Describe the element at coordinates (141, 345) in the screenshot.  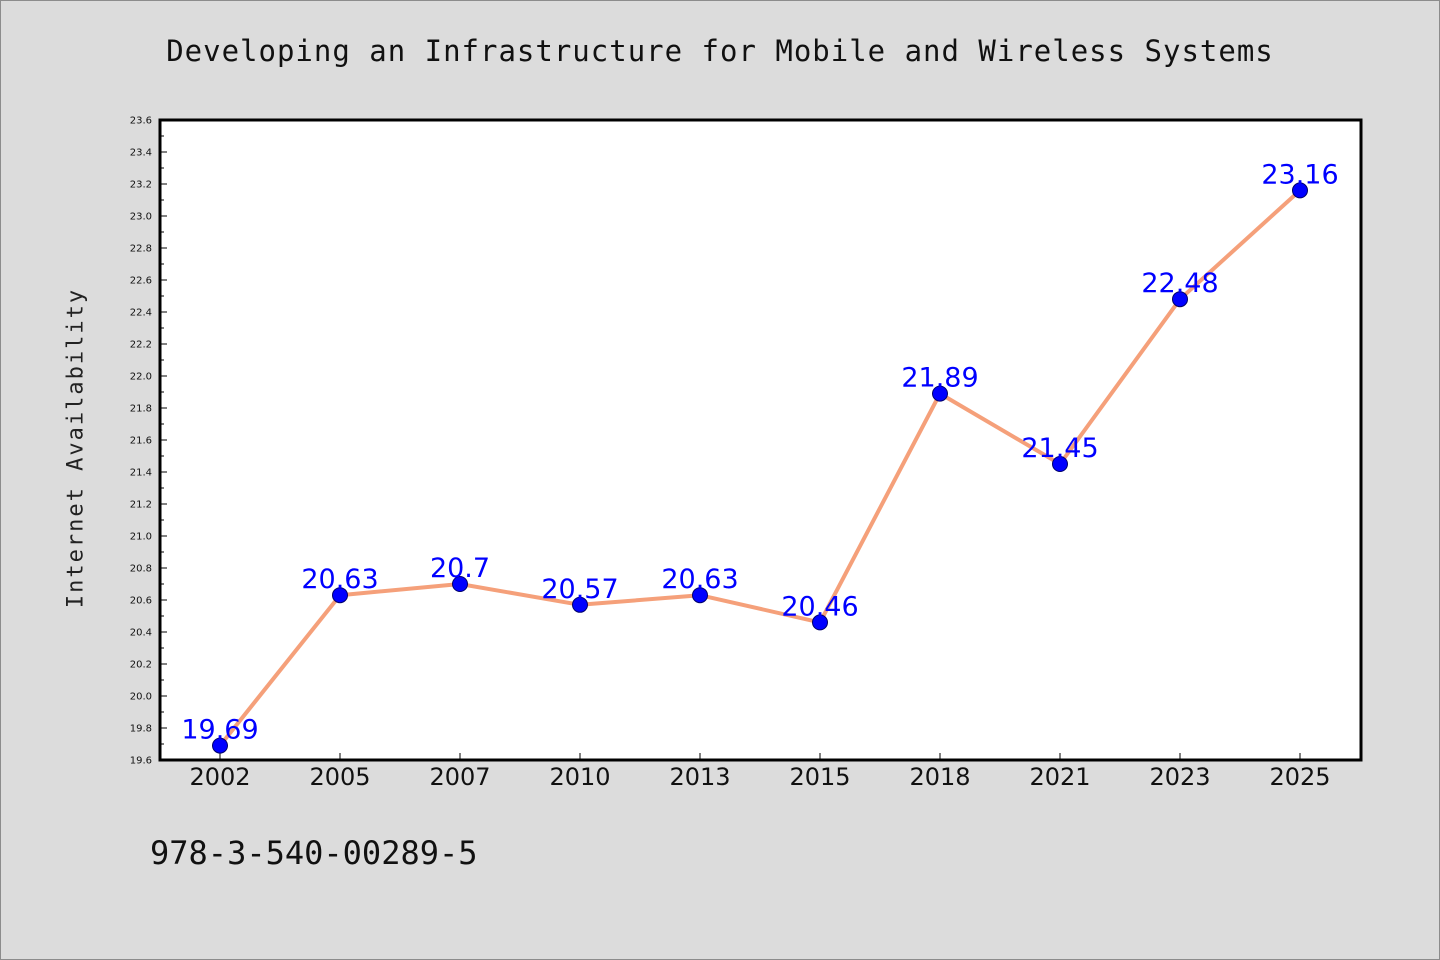
I see `y-tick-label: 22.2` at that location.